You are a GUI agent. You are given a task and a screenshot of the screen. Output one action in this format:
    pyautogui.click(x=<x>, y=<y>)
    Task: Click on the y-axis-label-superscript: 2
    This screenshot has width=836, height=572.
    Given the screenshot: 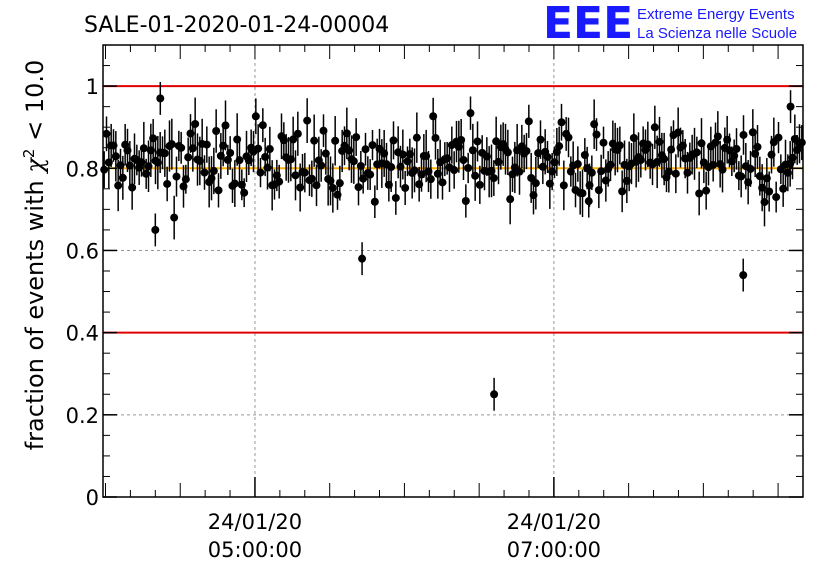 What is the action you would take?
    pyautogui.click(x=29, y=154)
    